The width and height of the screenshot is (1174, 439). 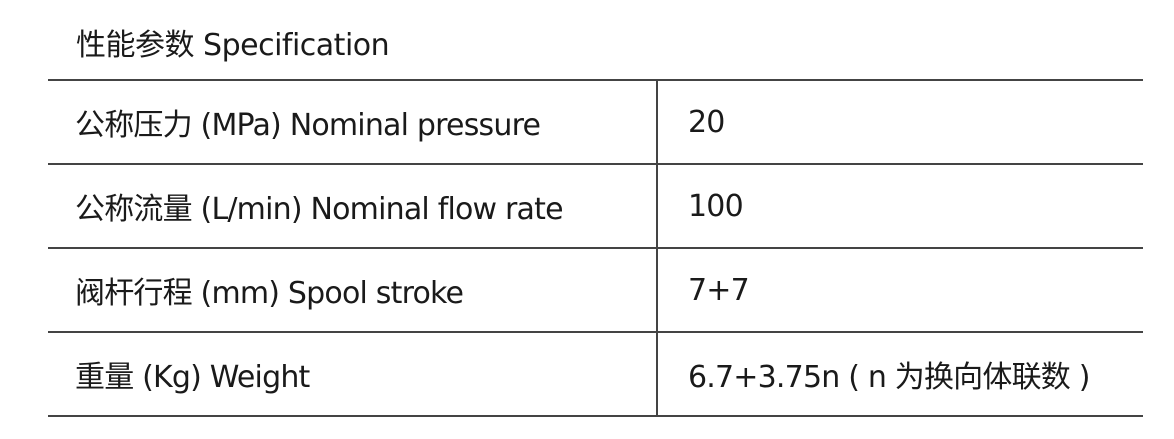 What do you see at coordinates (900, 122) in the screenshot?
I see `row-value-nominal-pressure: 20` at bounding box center [900, 122].